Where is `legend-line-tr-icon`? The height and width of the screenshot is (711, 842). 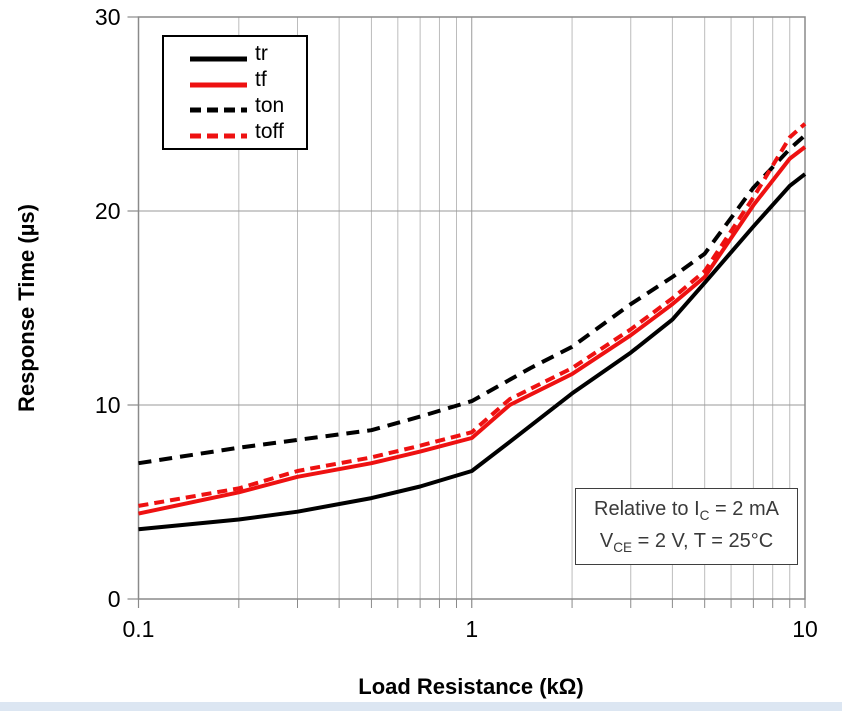
legend-line-tr-icon is located at coordinates (218, 56).